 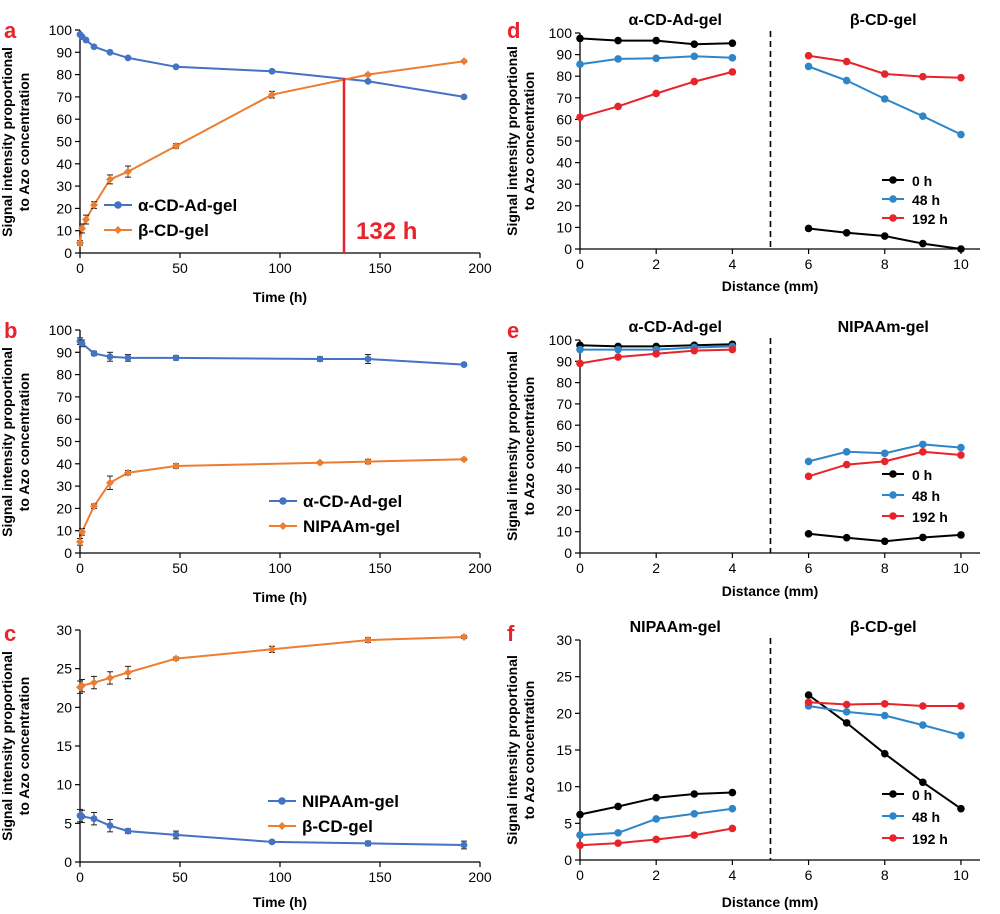 What do you see at coordinates (280, 902) in the screenshot?
I see `x-axis-label: Time (h)` at bounding box center [280, 902].